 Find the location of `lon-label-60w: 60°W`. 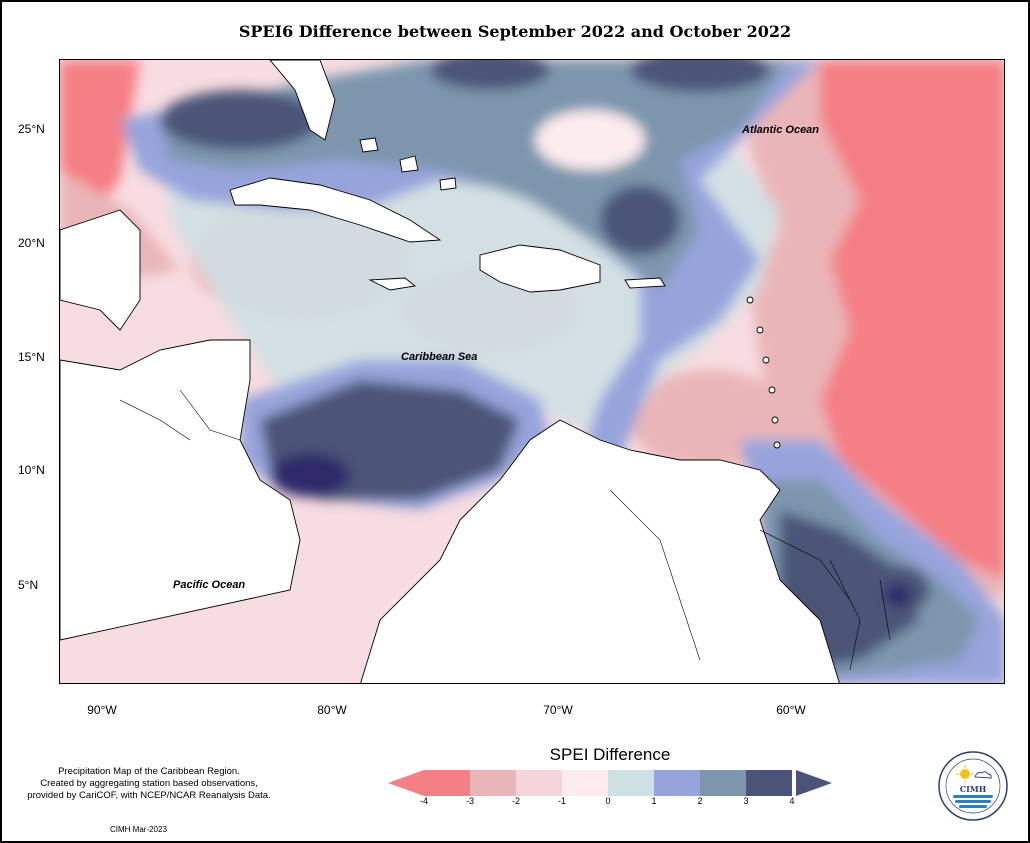

lon-label-60w: 60°W is located at coordinates (791, 710).